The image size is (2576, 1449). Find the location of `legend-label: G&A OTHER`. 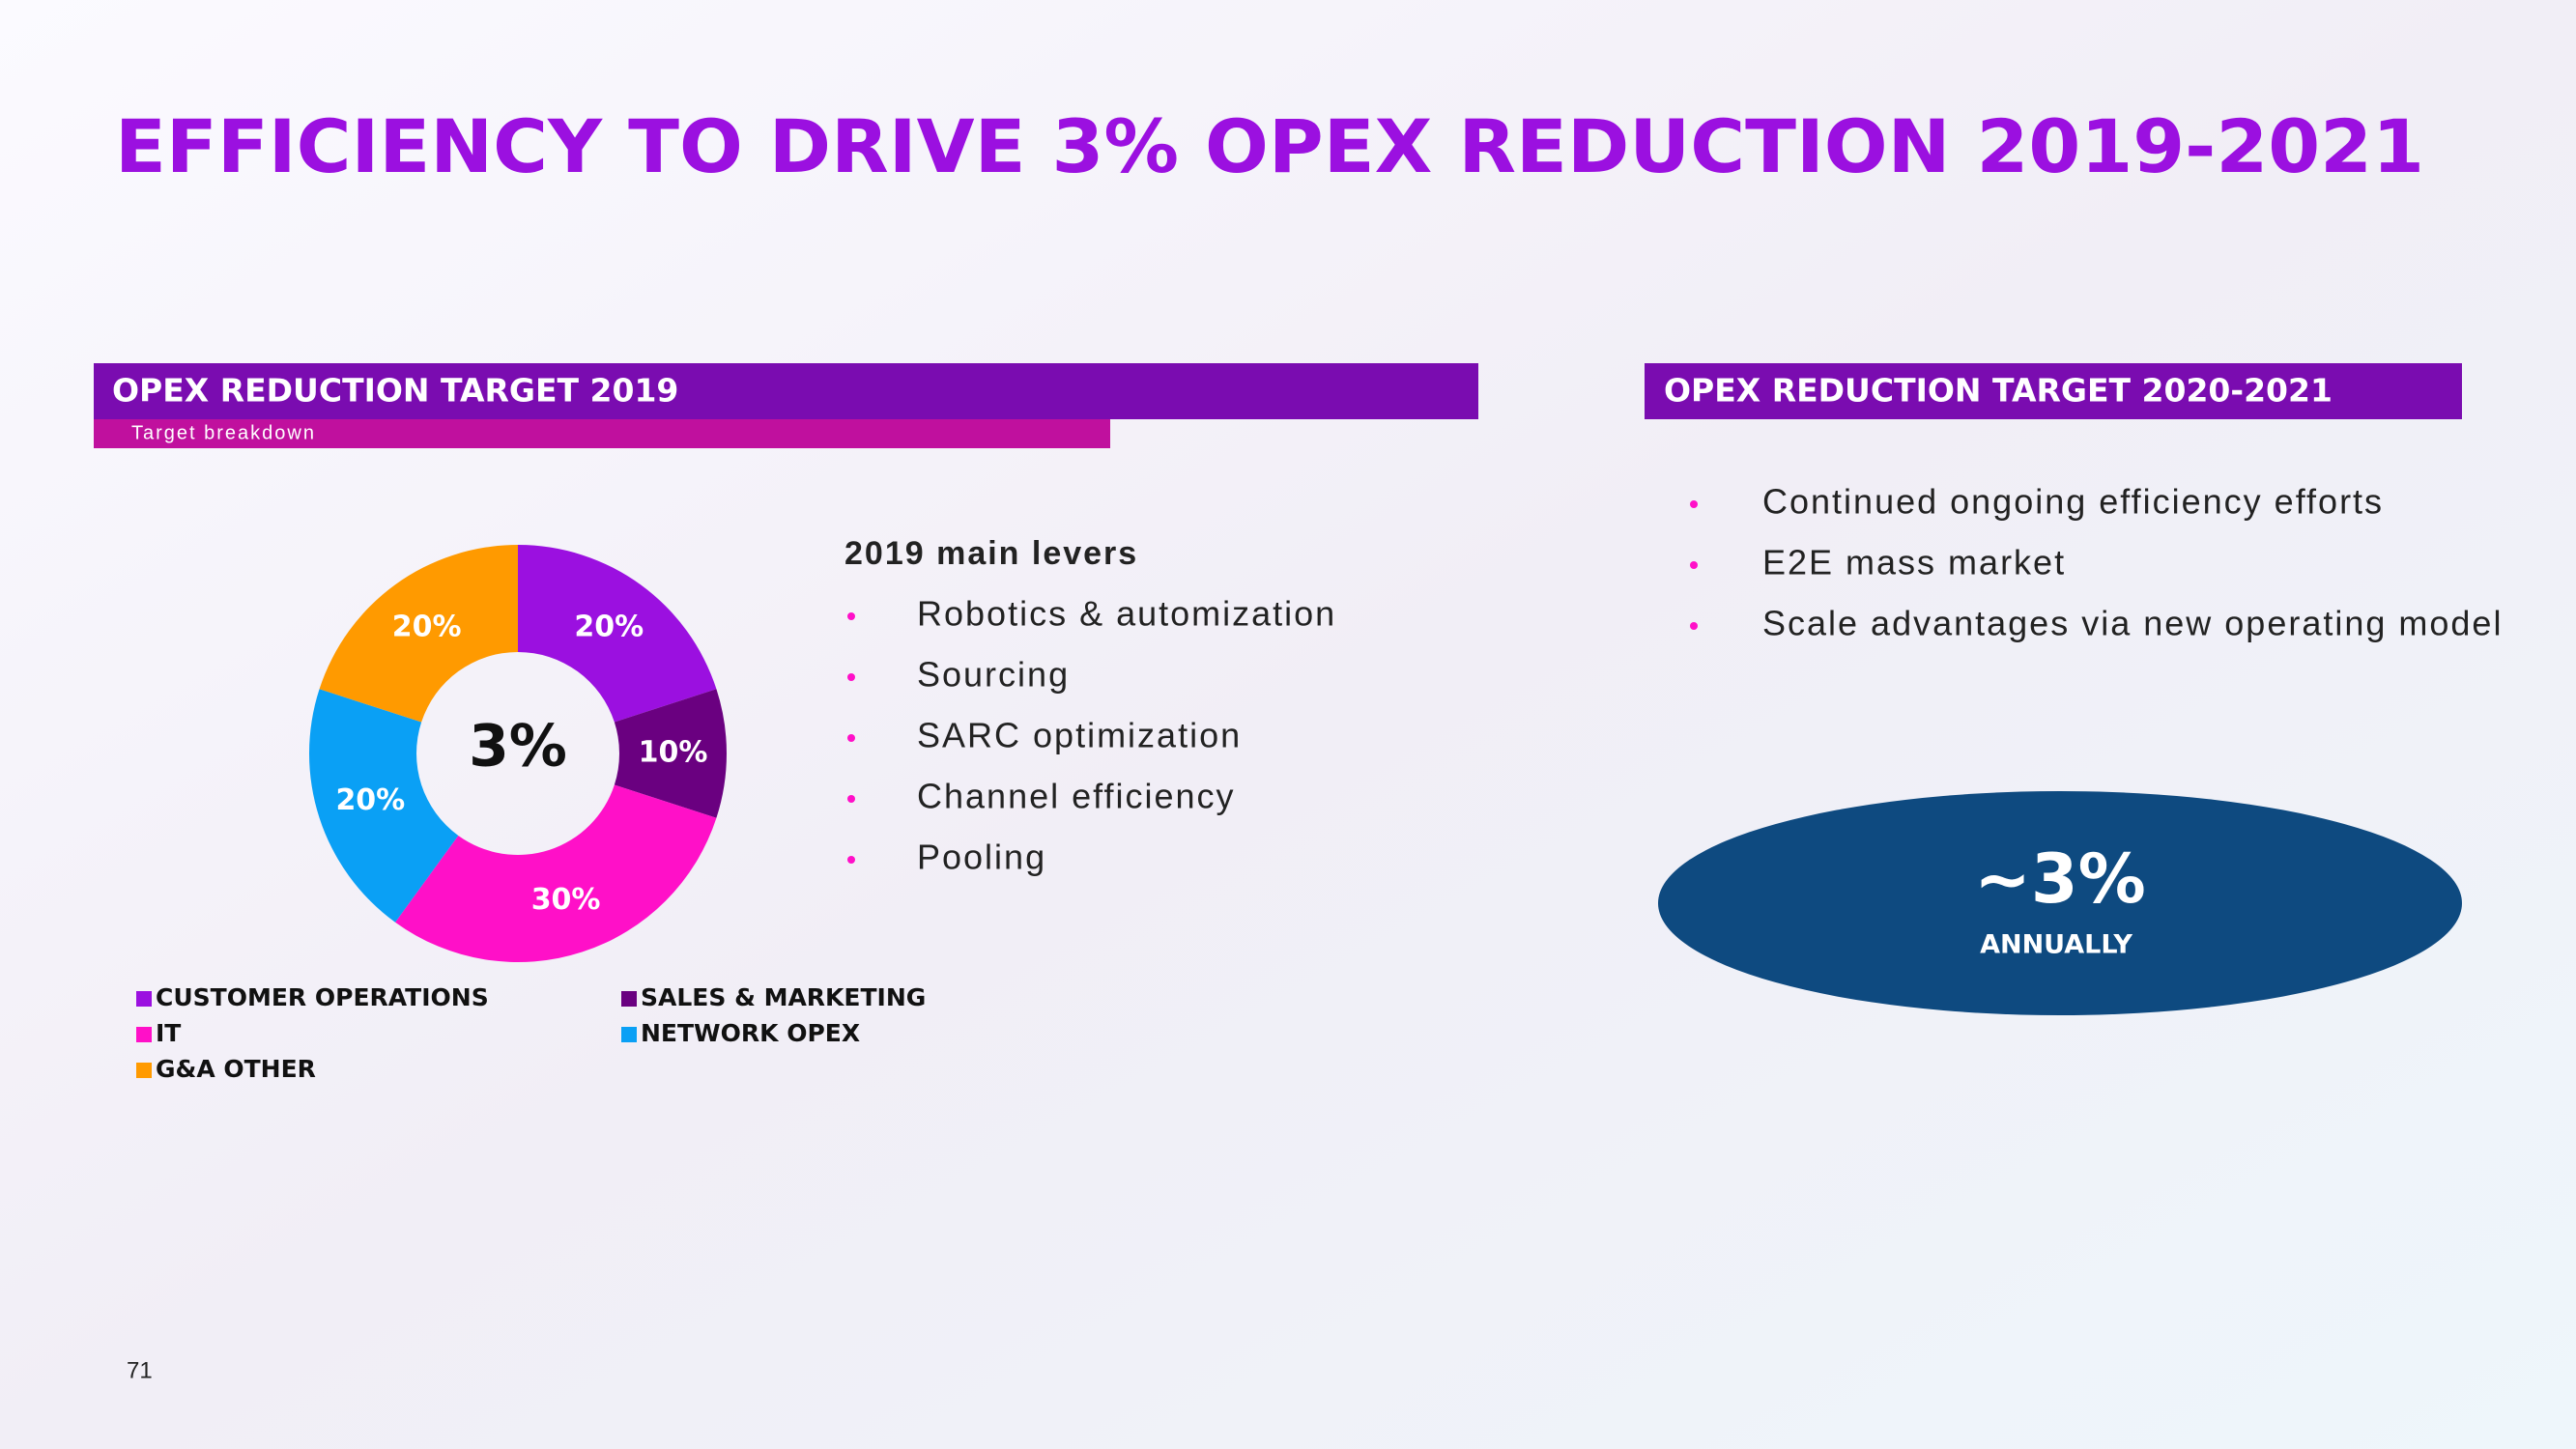

legend-label: G&A OTHER is located at coordinates (236, 1069).